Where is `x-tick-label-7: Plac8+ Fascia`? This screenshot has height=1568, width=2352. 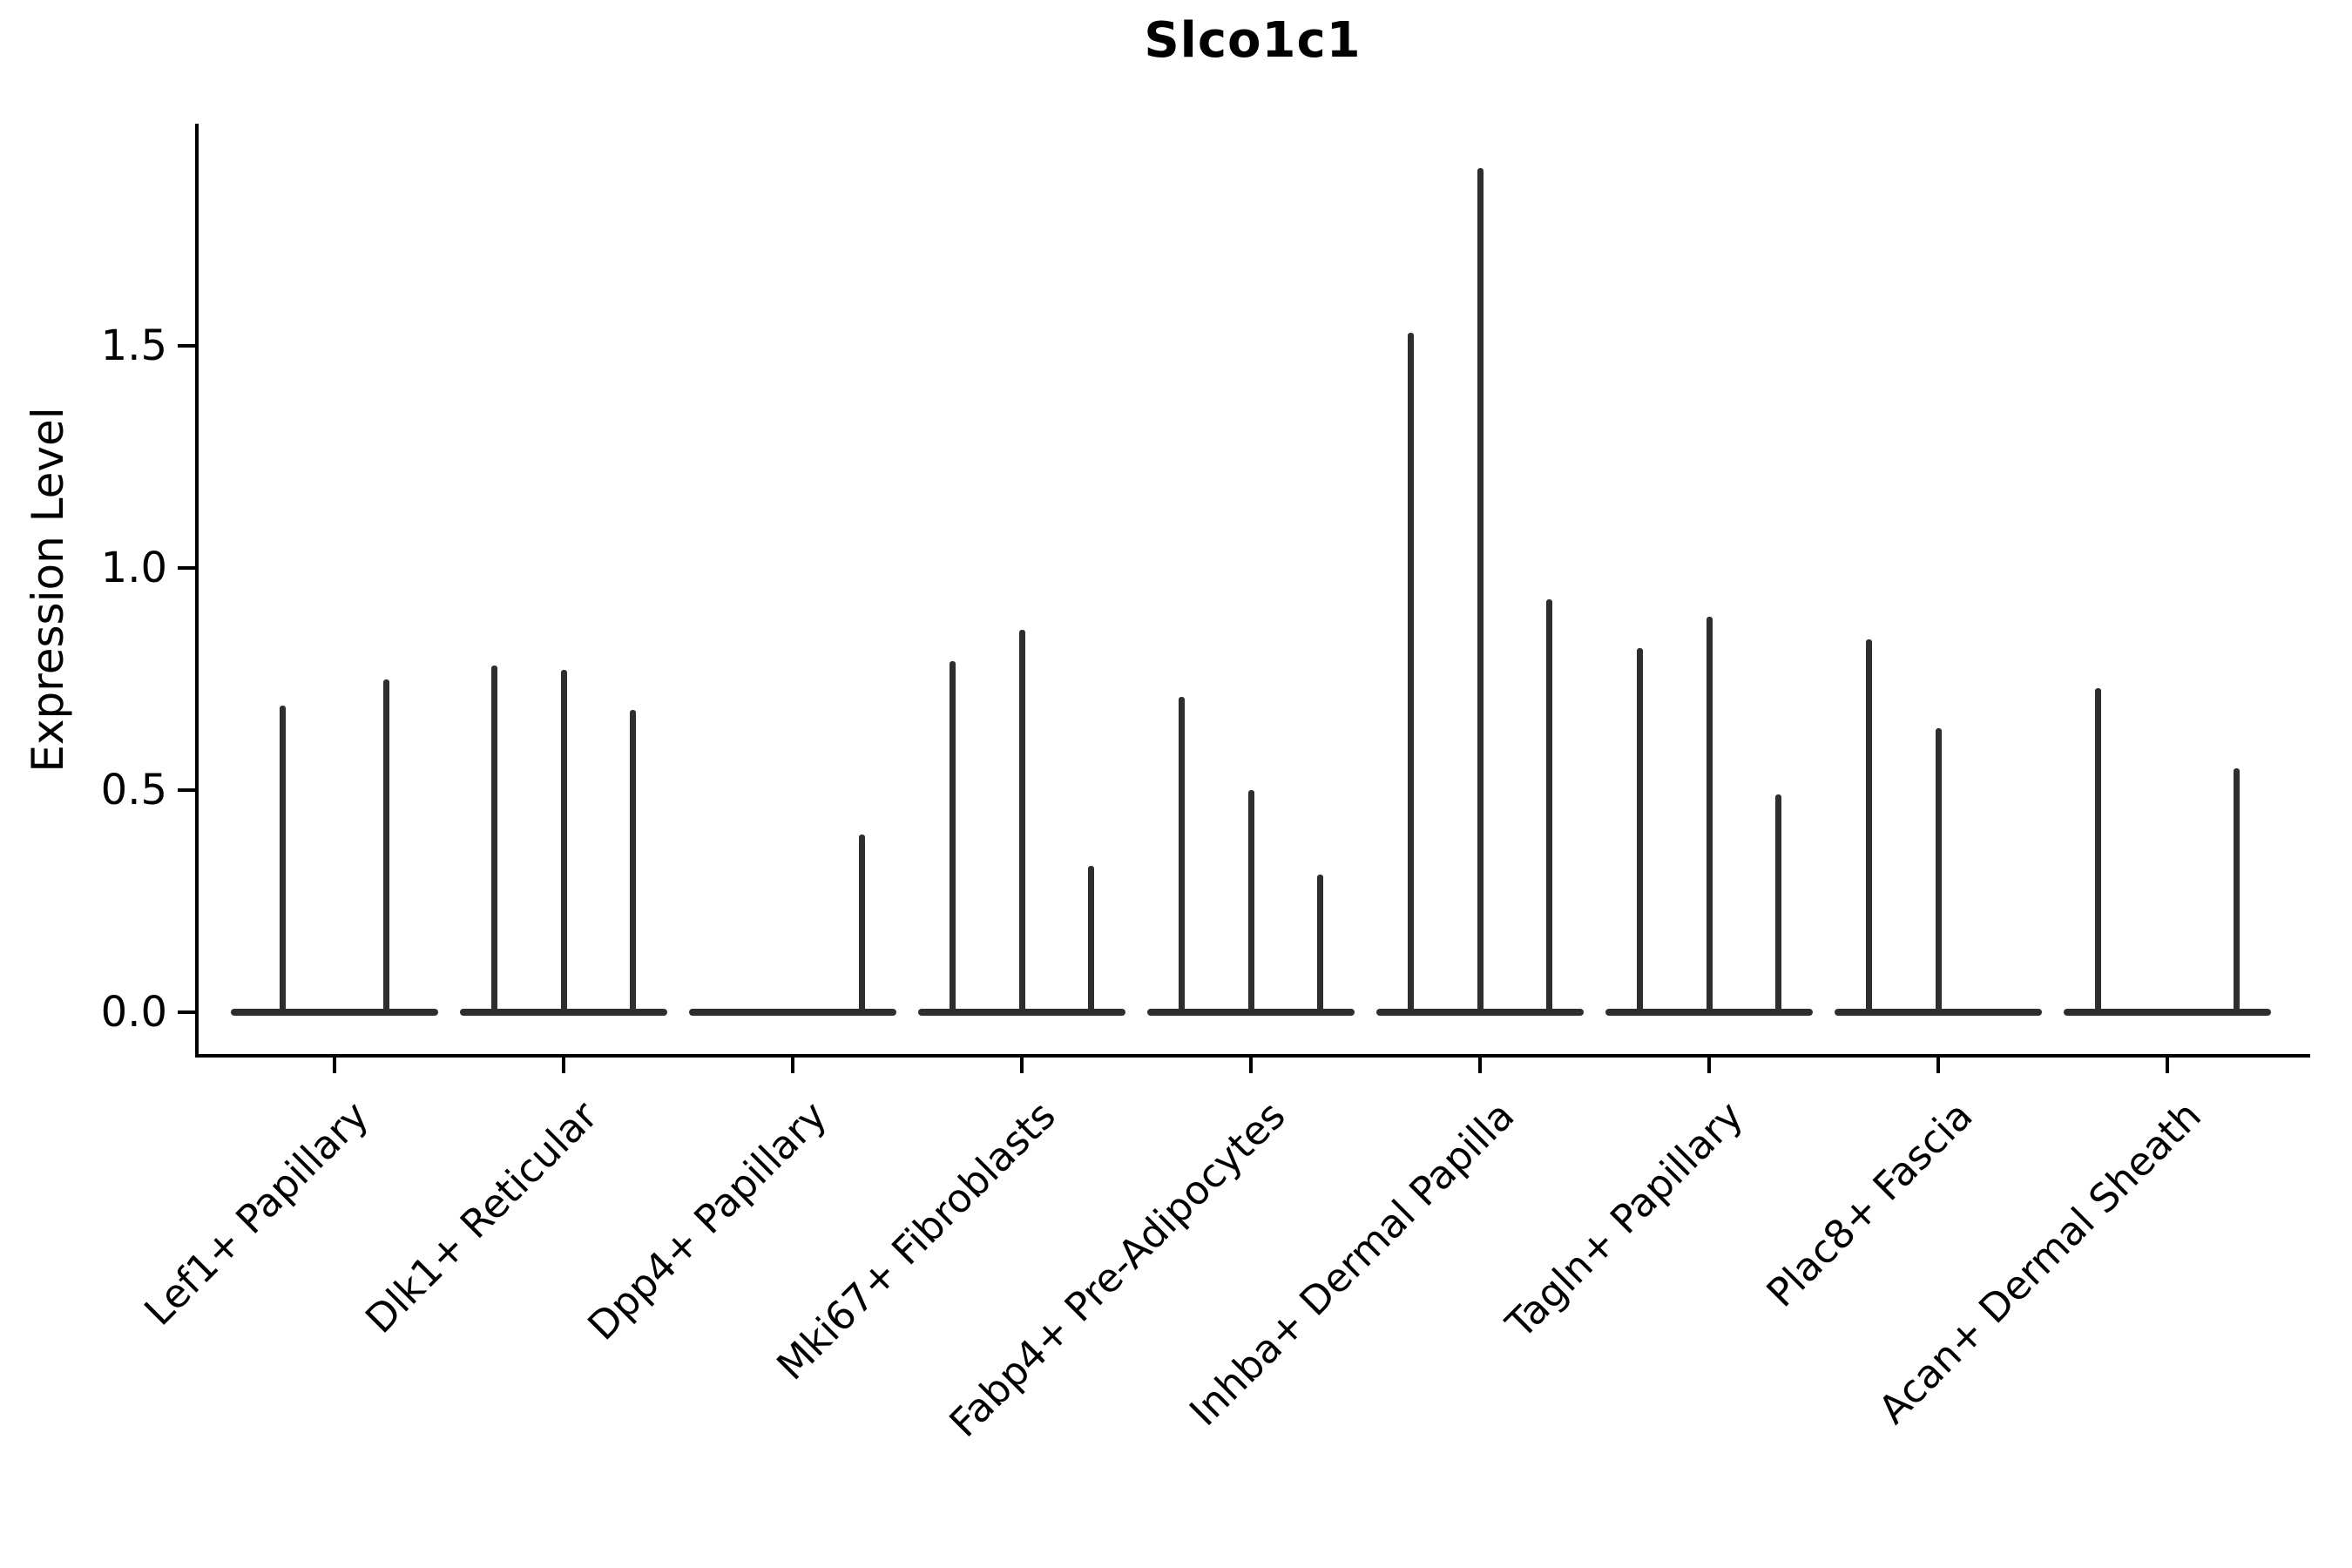 x-tick-label-7: Plac8+ Fascia is located at coordinates (1870, 1204).